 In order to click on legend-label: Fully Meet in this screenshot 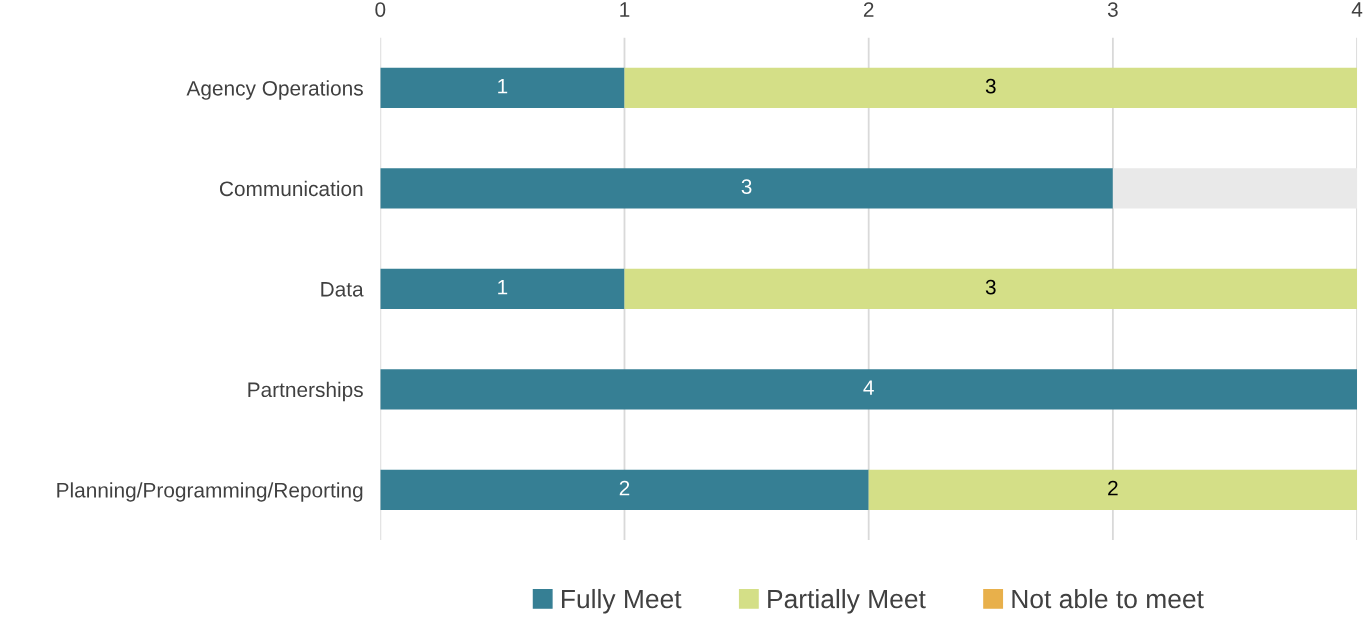, I will do `click(622, 601)`.